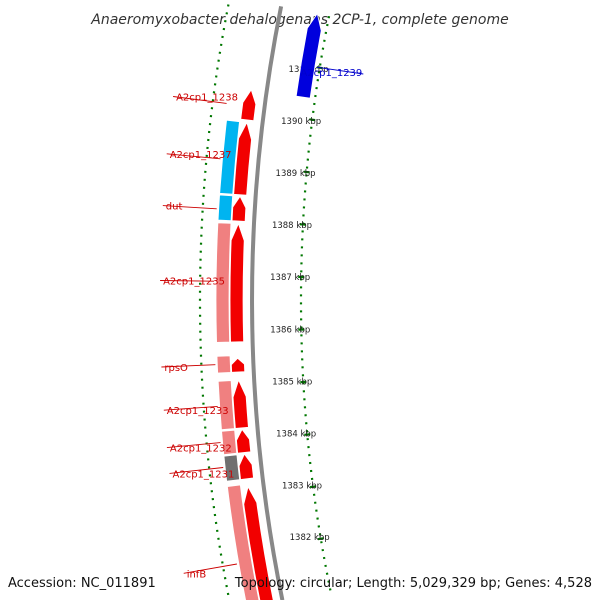 This screenshot has width=600, height=600. What do you see at coordinates (240, 404) in the screenshot?
I see `gene-feature-a2cp1_1233-outer` at bounding box center [240, 404].